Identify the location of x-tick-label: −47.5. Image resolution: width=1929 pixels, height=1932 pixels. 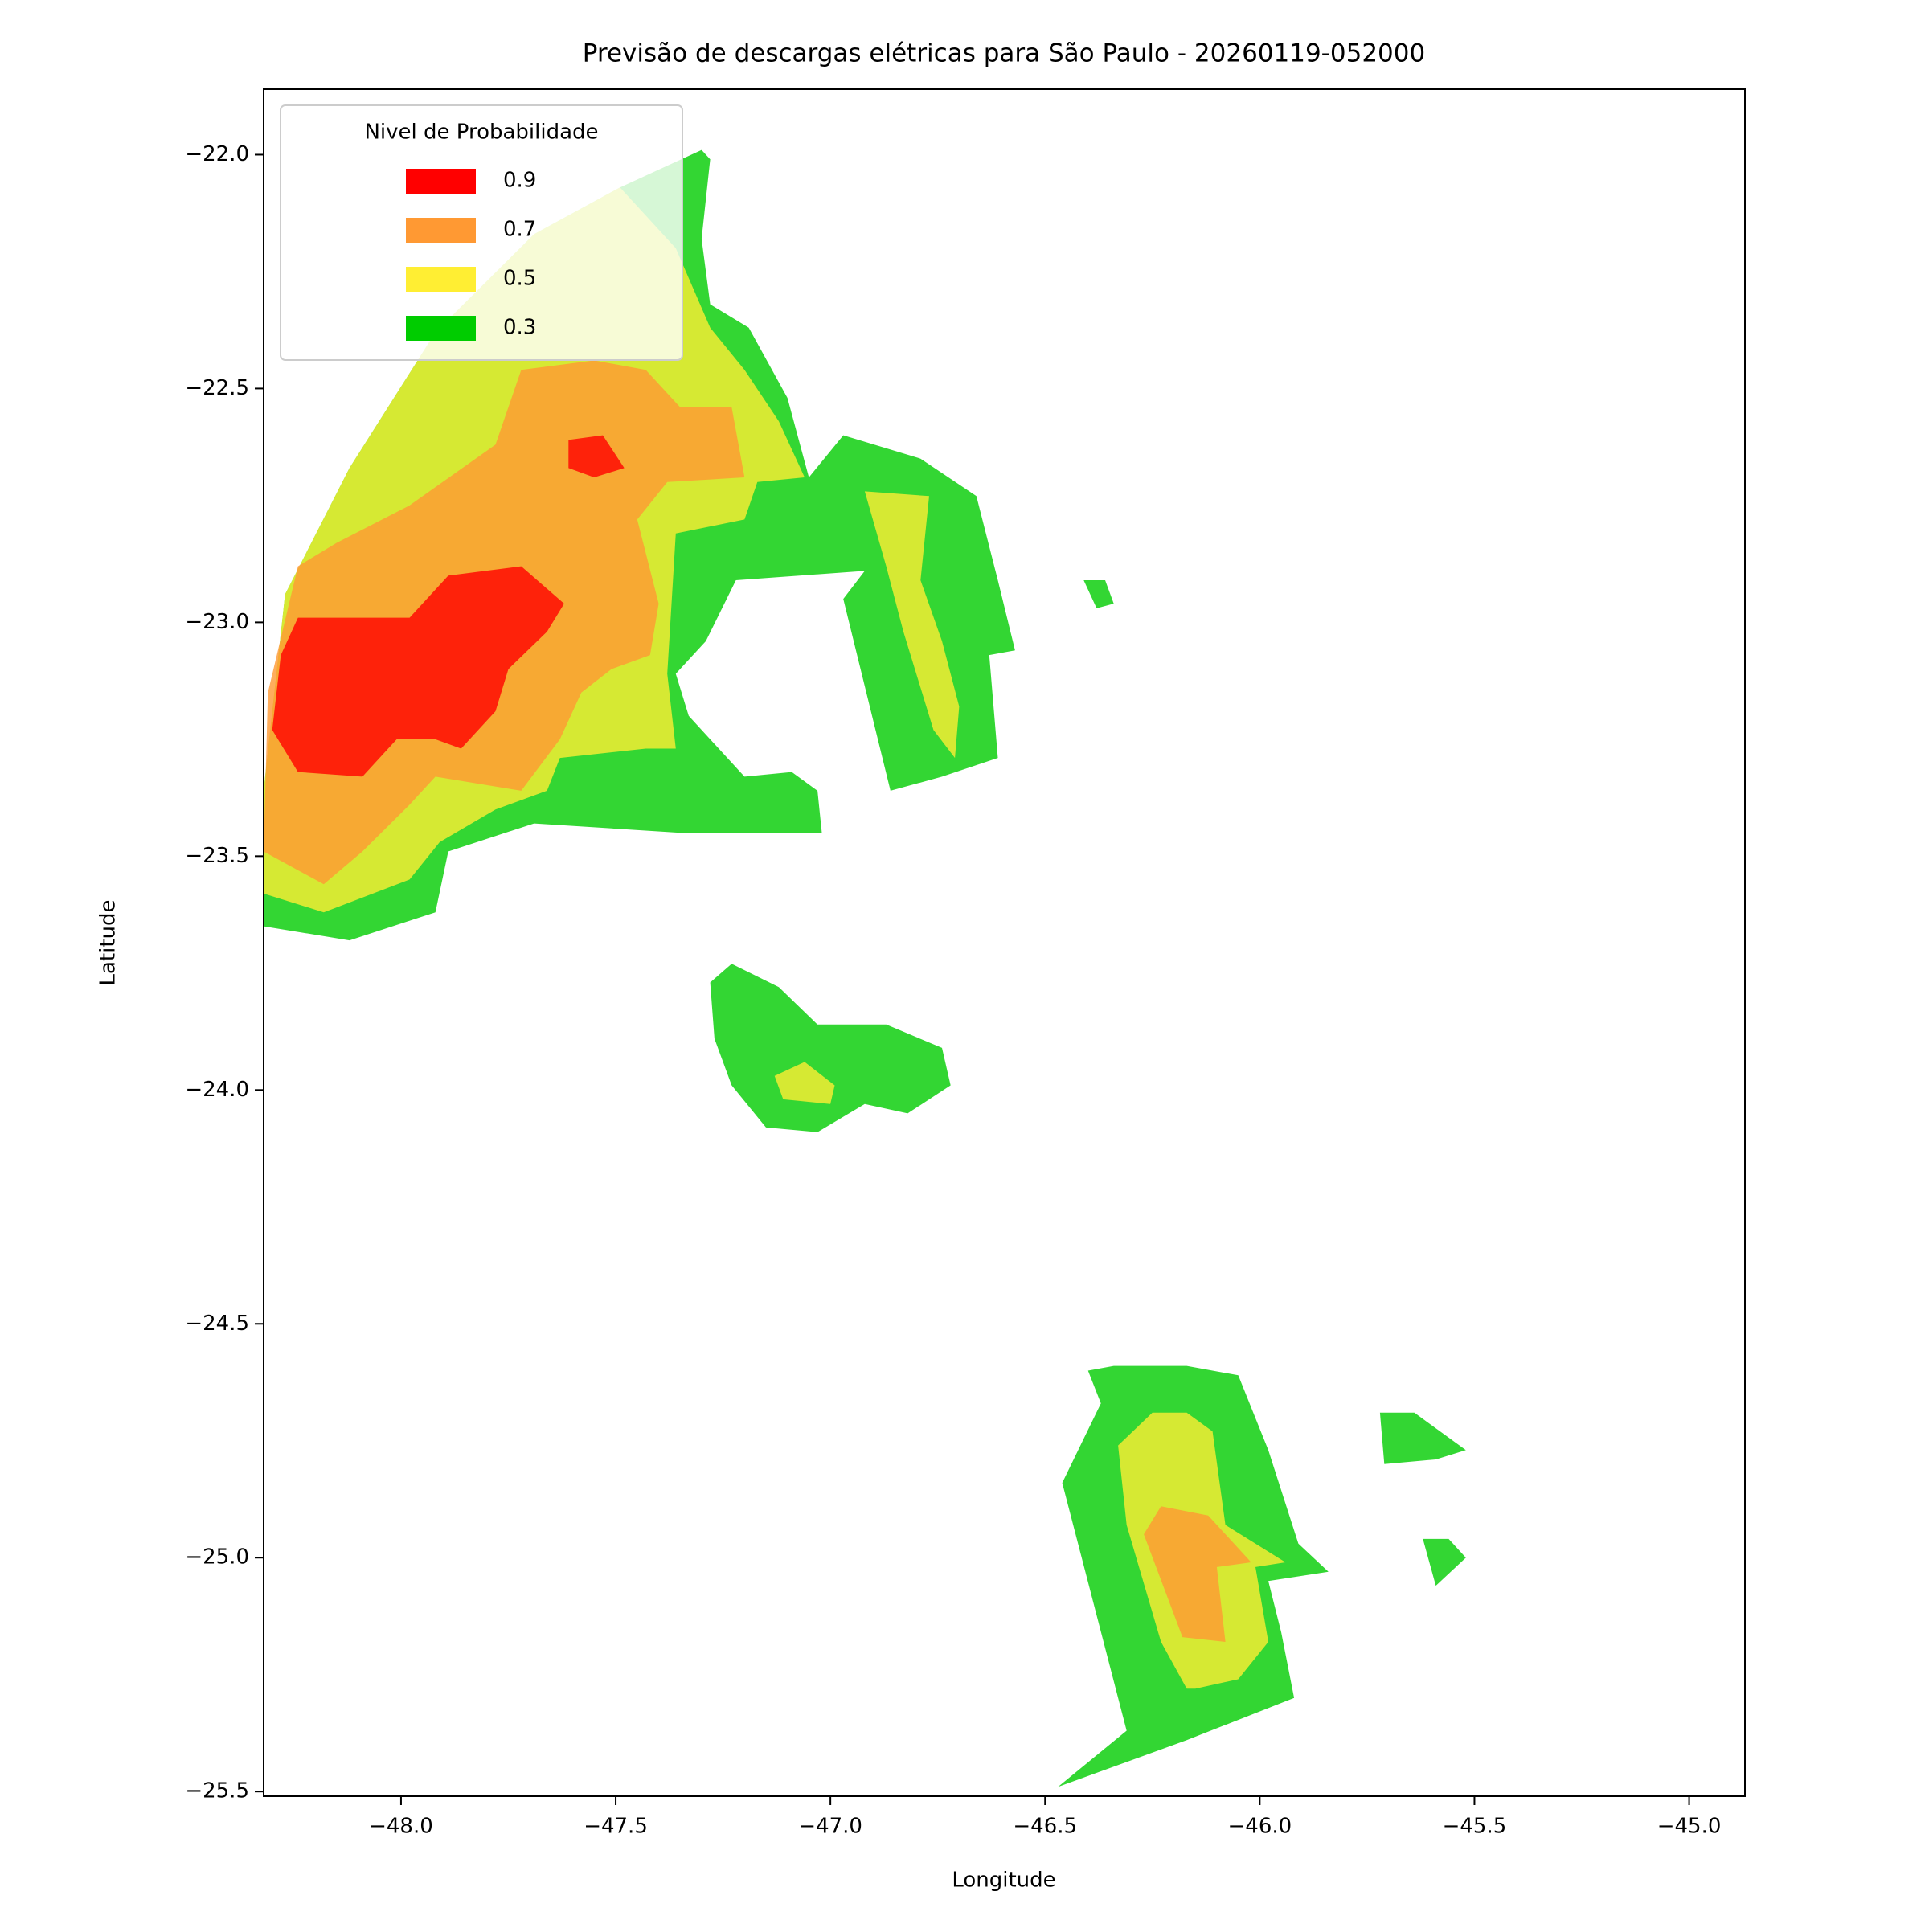
(616, 1827).